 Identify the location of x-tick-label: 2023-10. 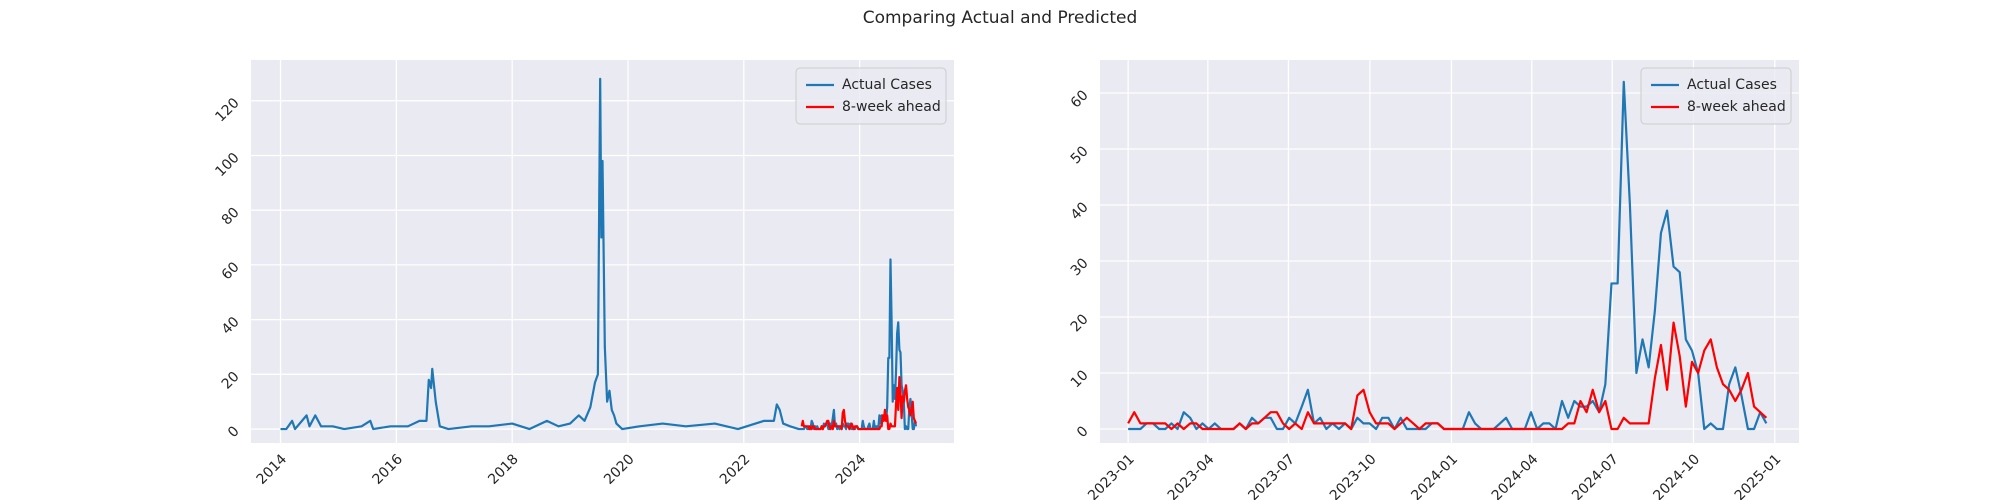
(1353, 475).